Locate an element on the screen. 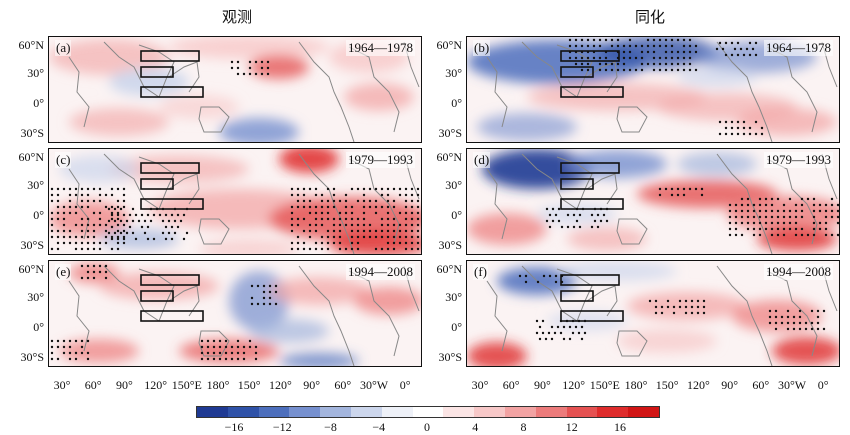 The width and height of the screenshot is (850, 435). map-b is located at coordinates (652, 89).